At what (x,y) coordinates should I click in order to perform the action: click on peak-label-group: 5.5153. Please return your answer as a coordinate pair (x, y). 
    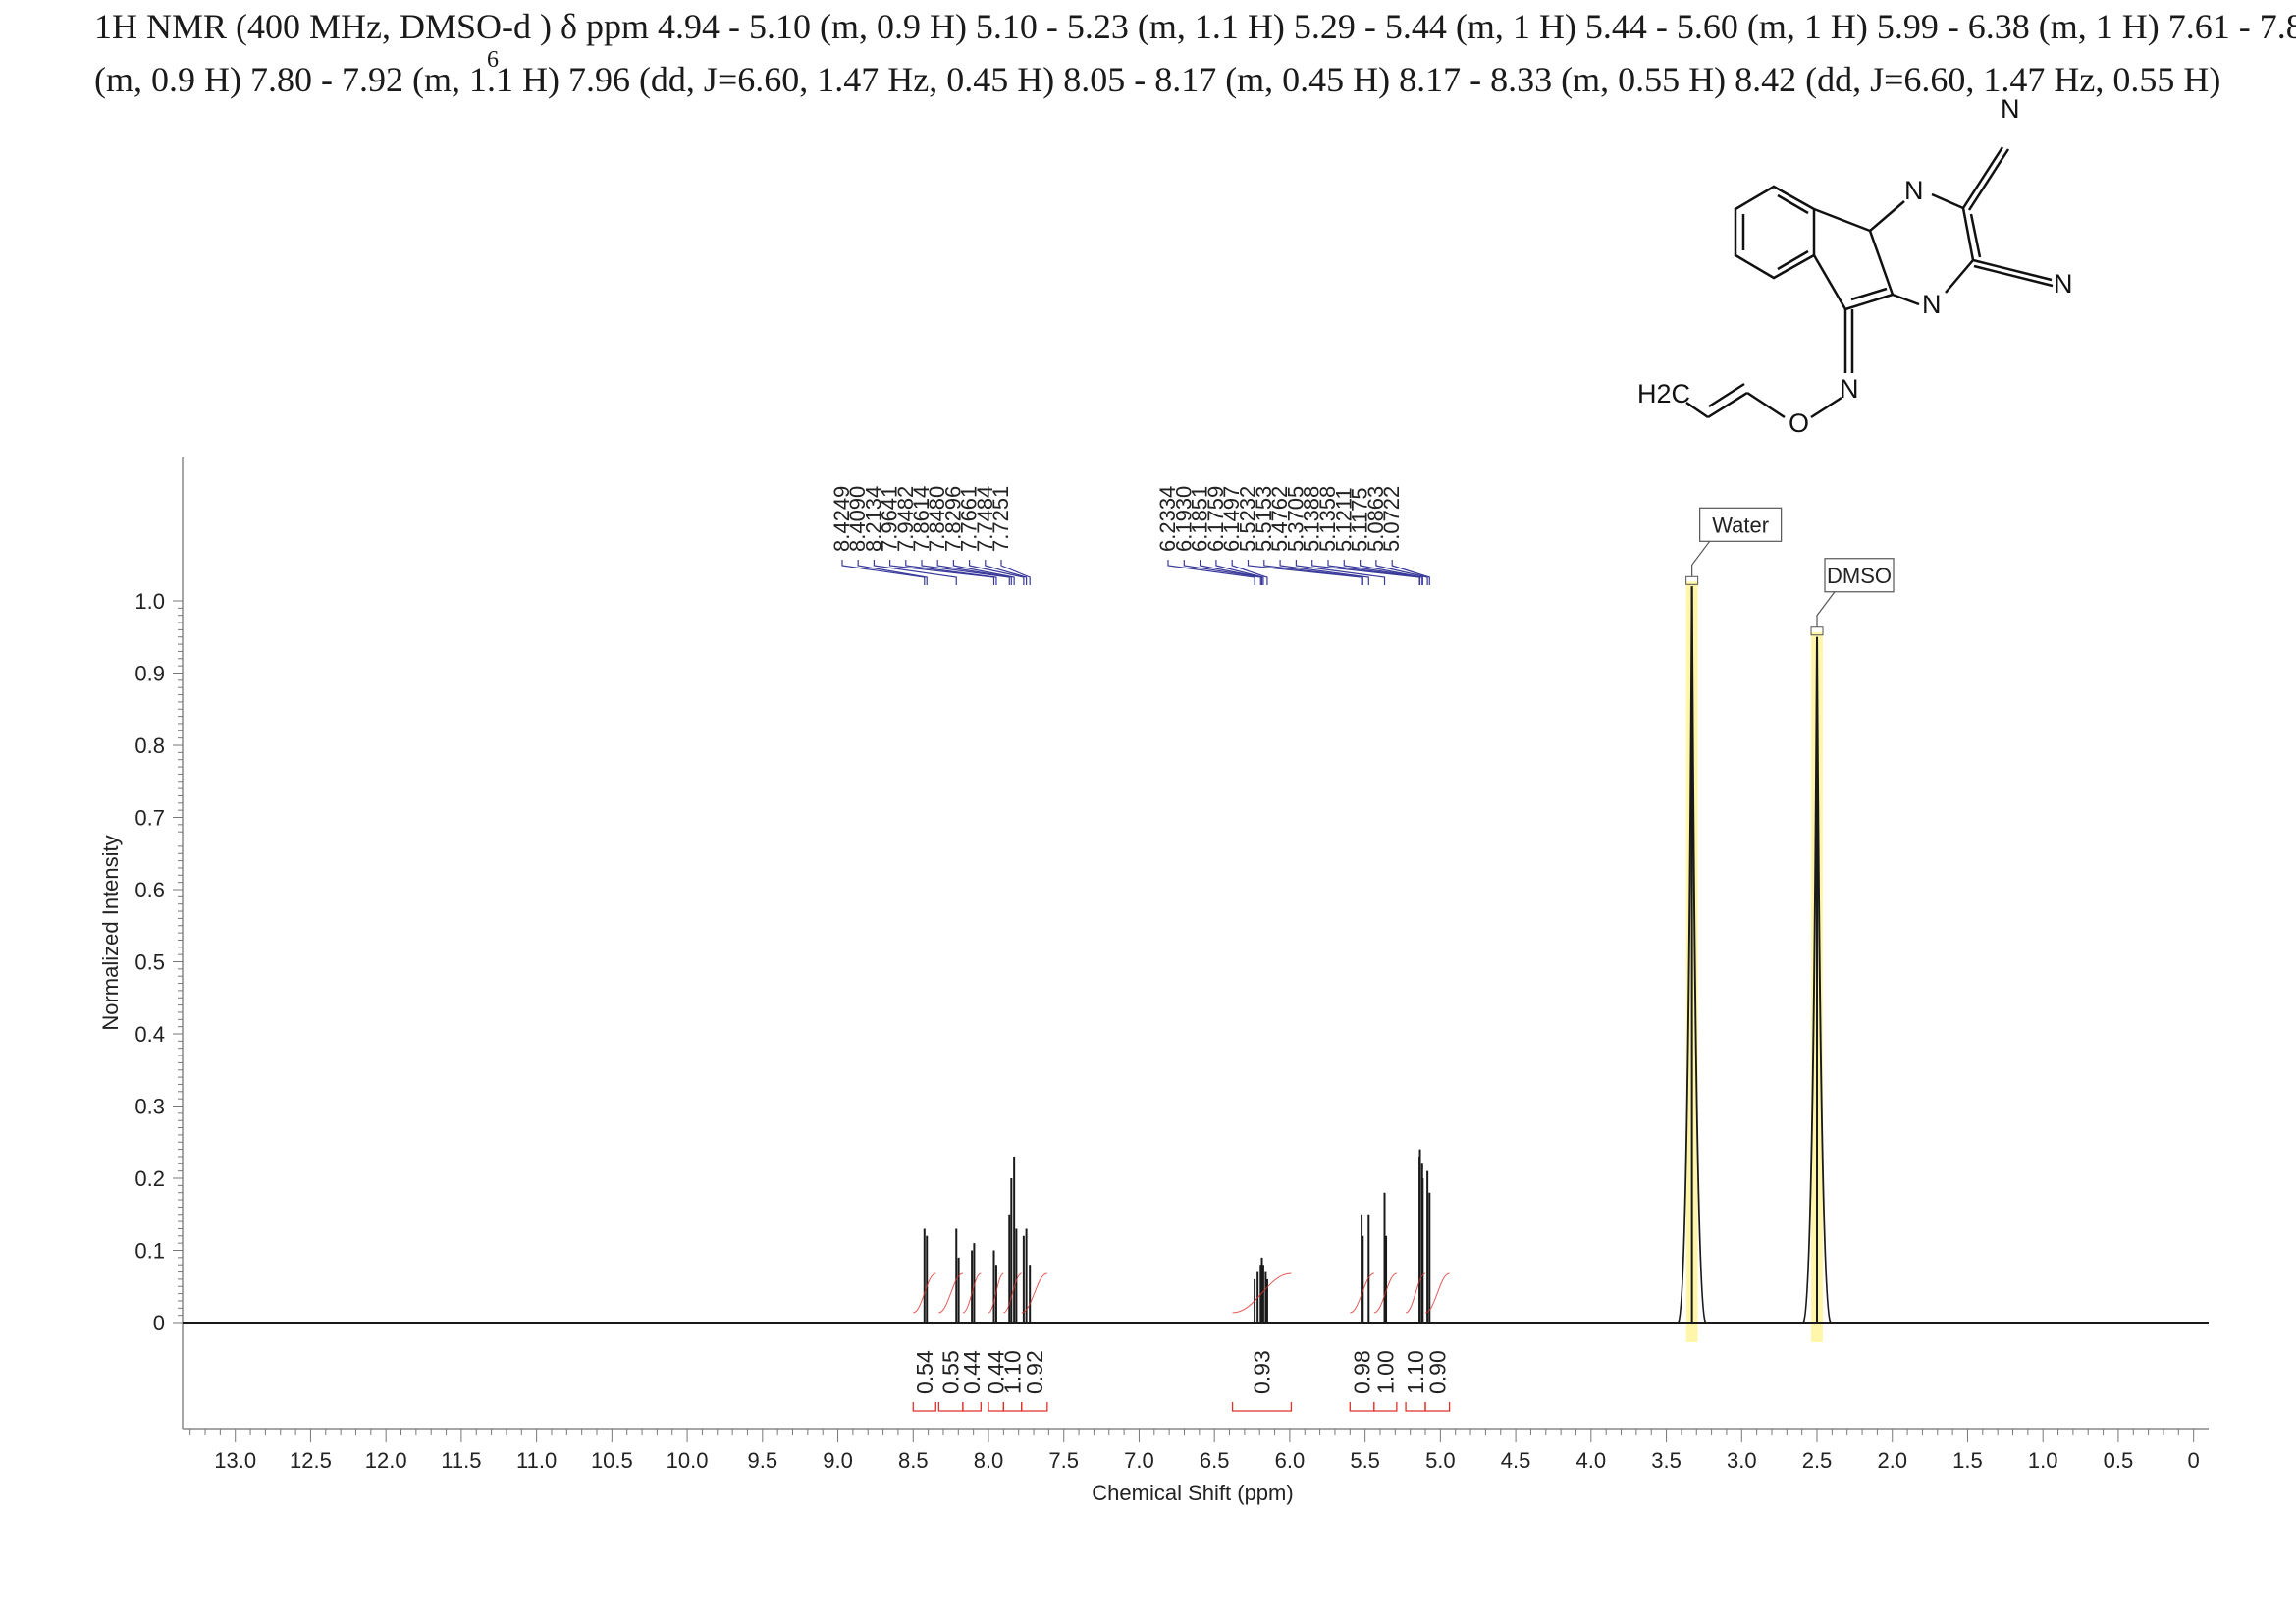
    Looking at the image, I should click on (1308, 536).